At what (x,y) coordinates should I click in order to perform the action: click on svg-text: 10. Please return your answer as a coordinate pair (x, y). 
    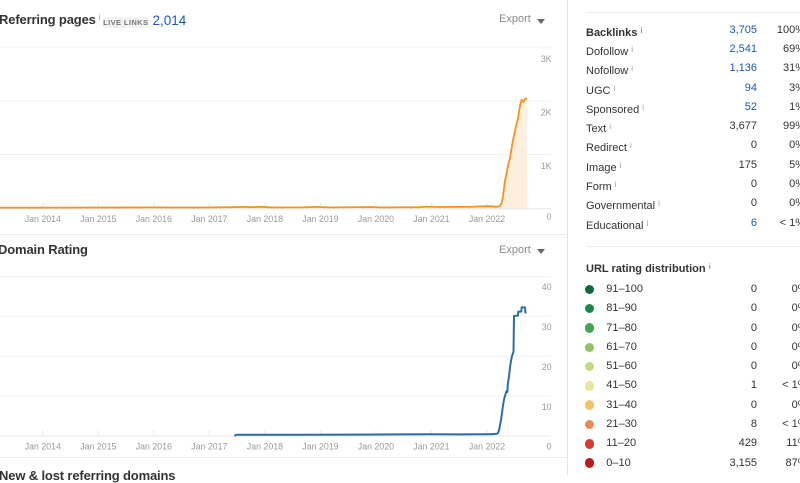
    Looking at the image, I should click on (547, 407).